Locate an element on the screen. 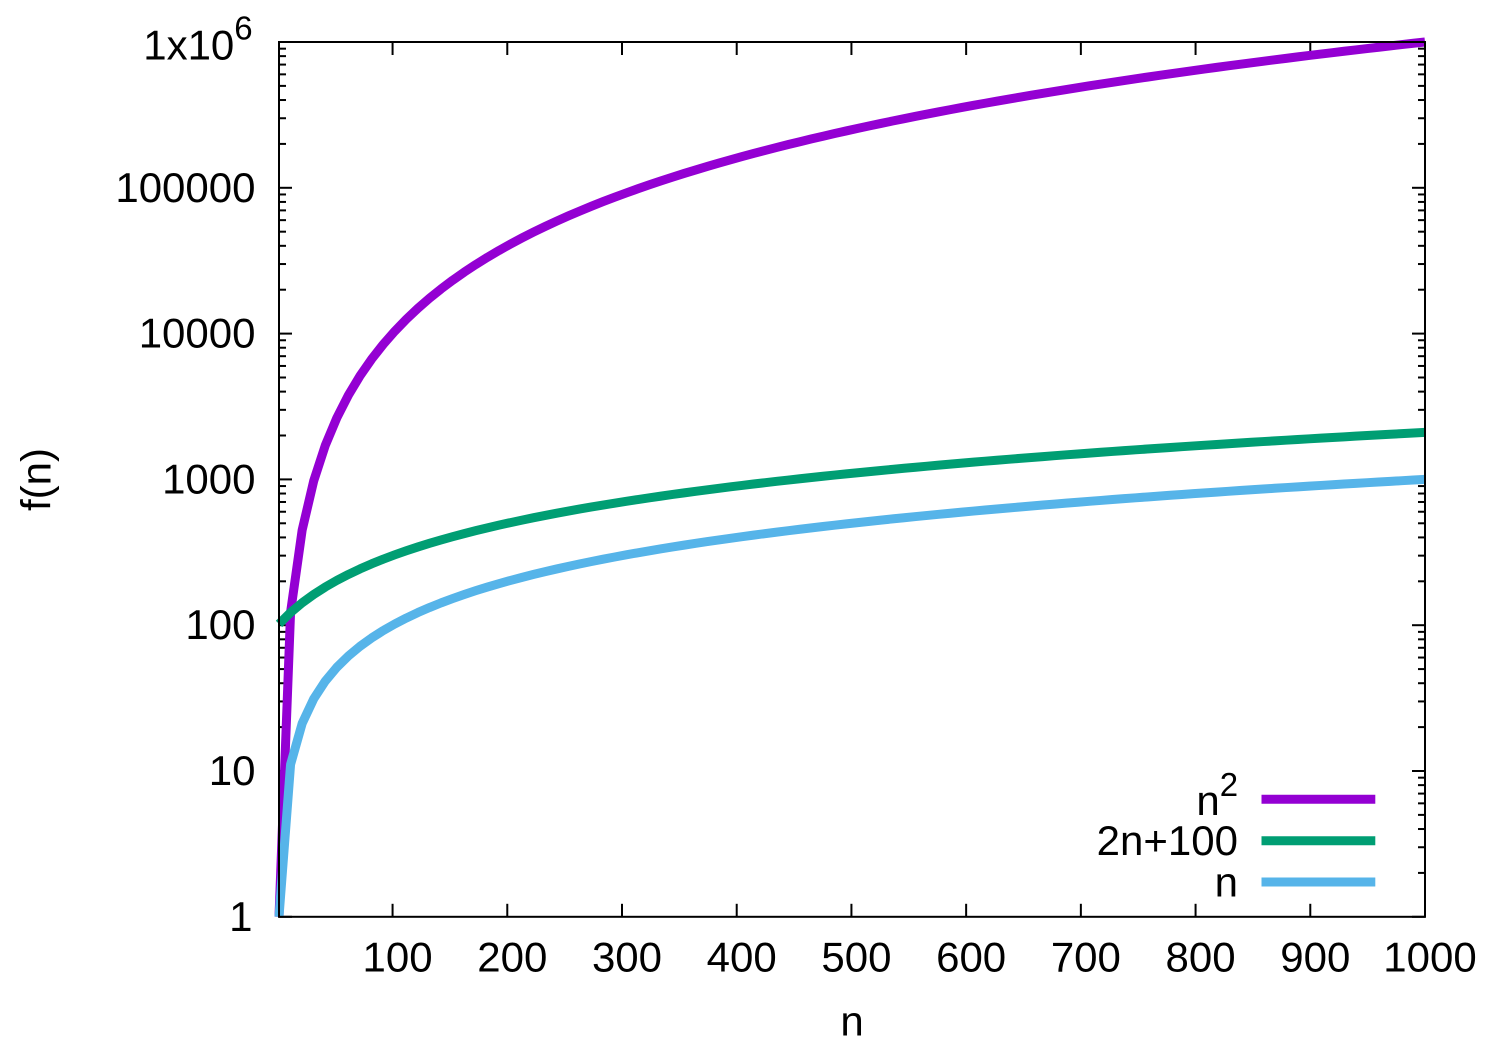  svg-text: 2 is located at coordinates (1229, 784).